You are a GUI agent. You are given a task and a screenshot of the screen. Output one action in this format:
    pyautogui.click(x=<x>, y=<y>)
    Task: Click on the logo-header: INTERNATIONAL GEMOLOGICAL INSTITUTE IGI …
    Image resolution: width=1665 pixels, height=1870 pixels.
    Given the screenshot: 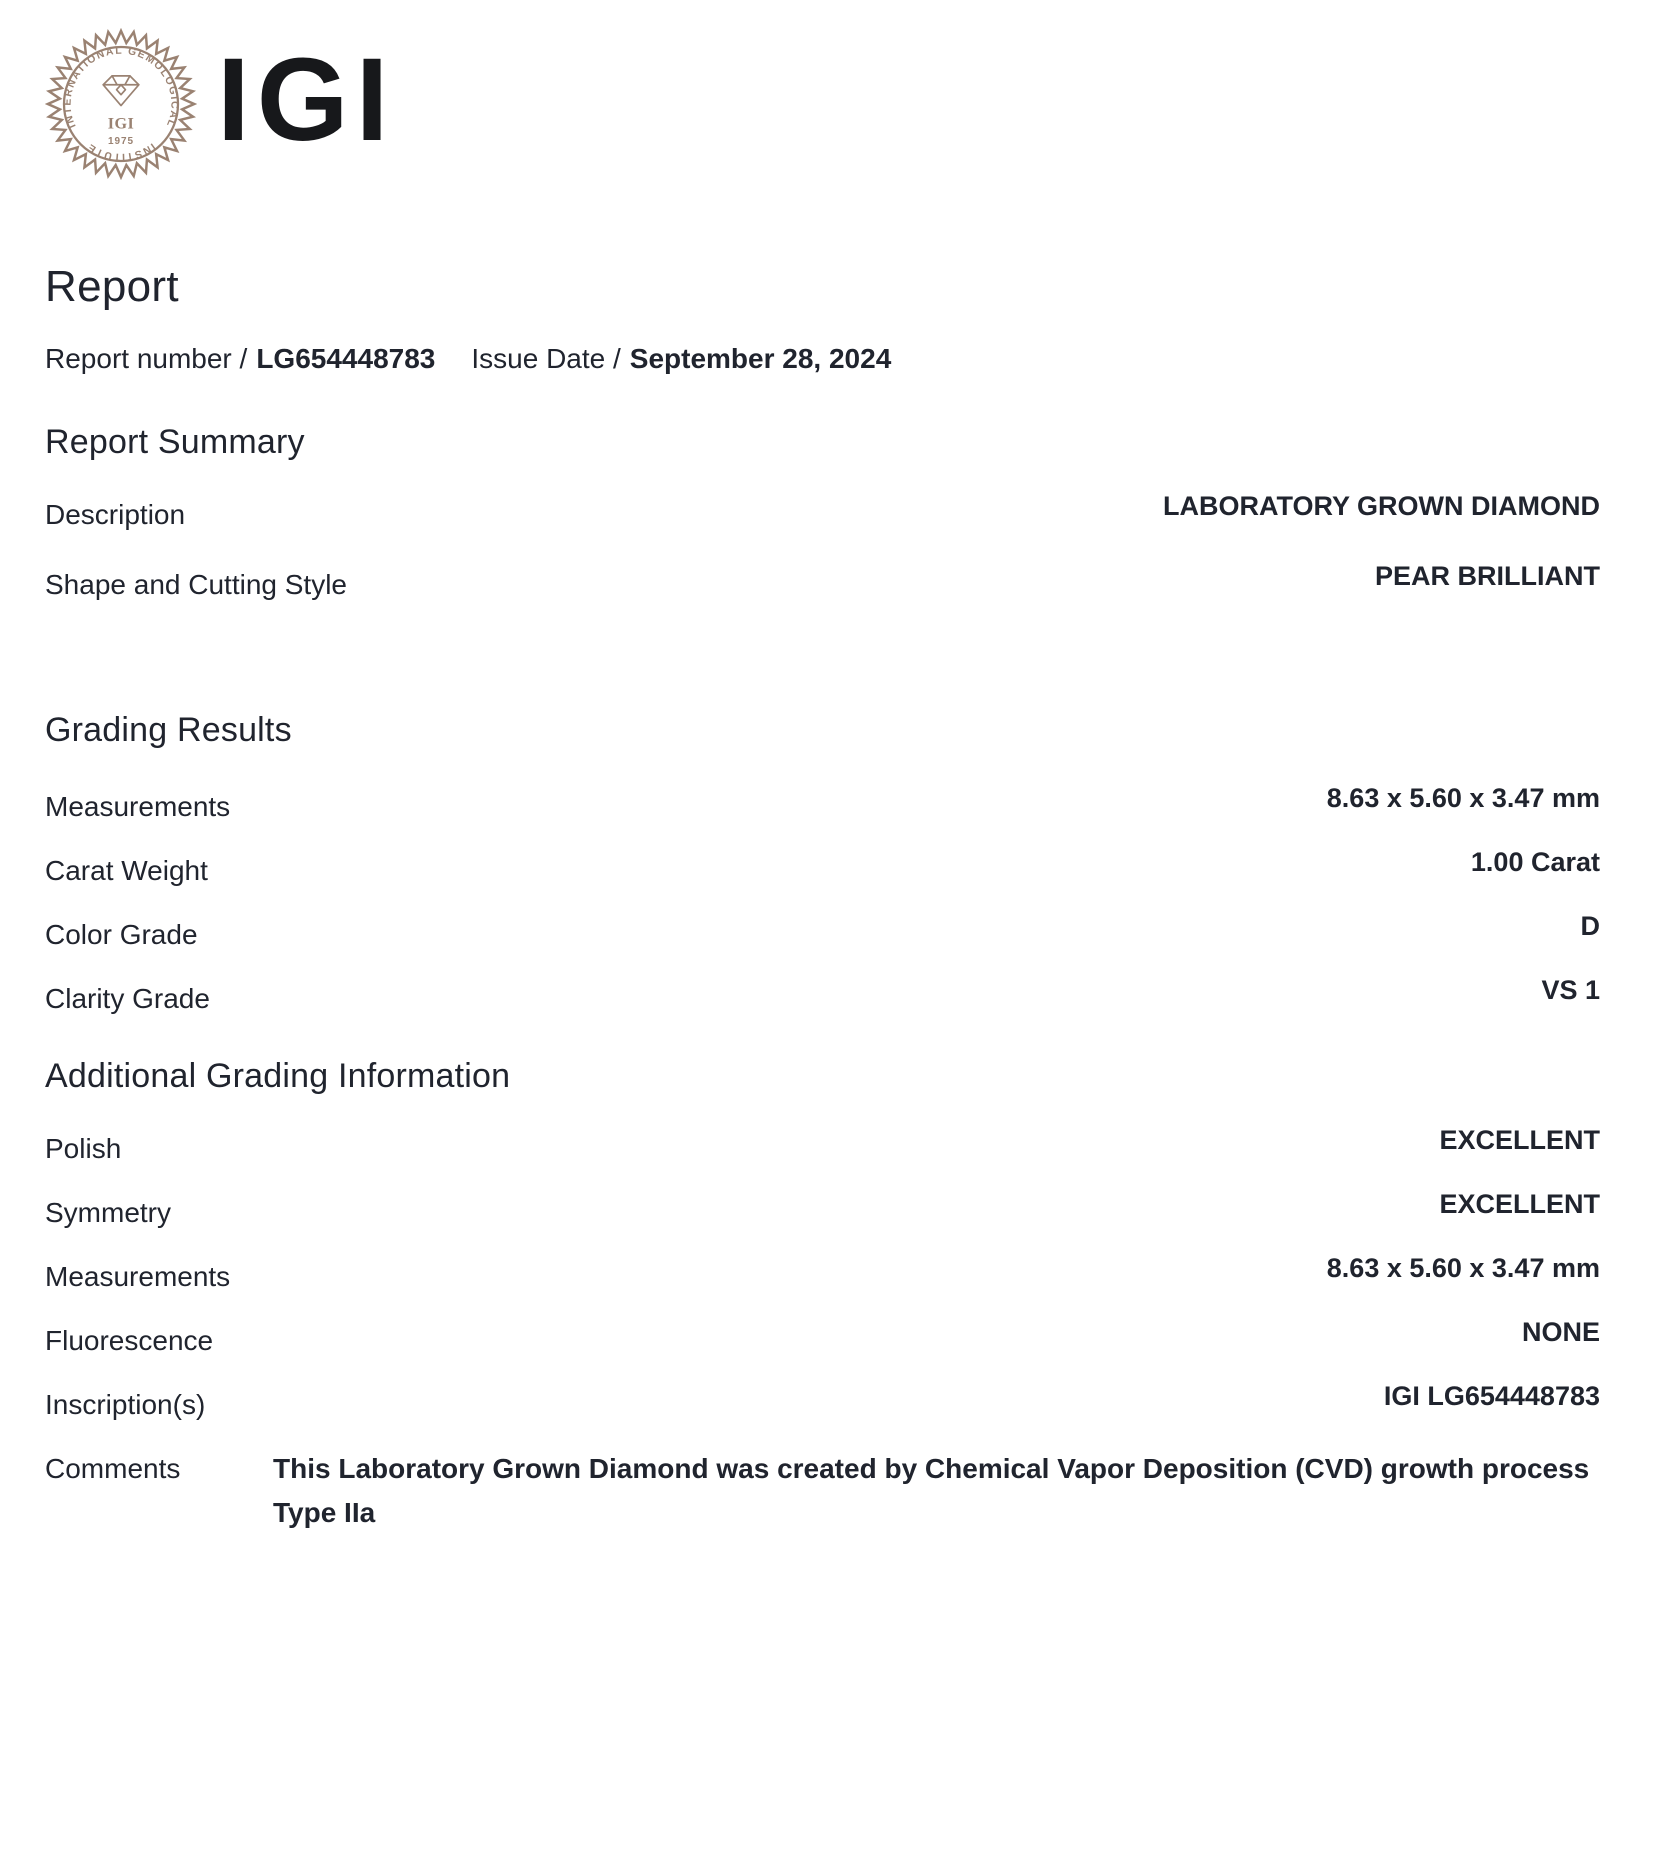 What is the action you would take?
    pyautogui.click(x=822, y=104)
    